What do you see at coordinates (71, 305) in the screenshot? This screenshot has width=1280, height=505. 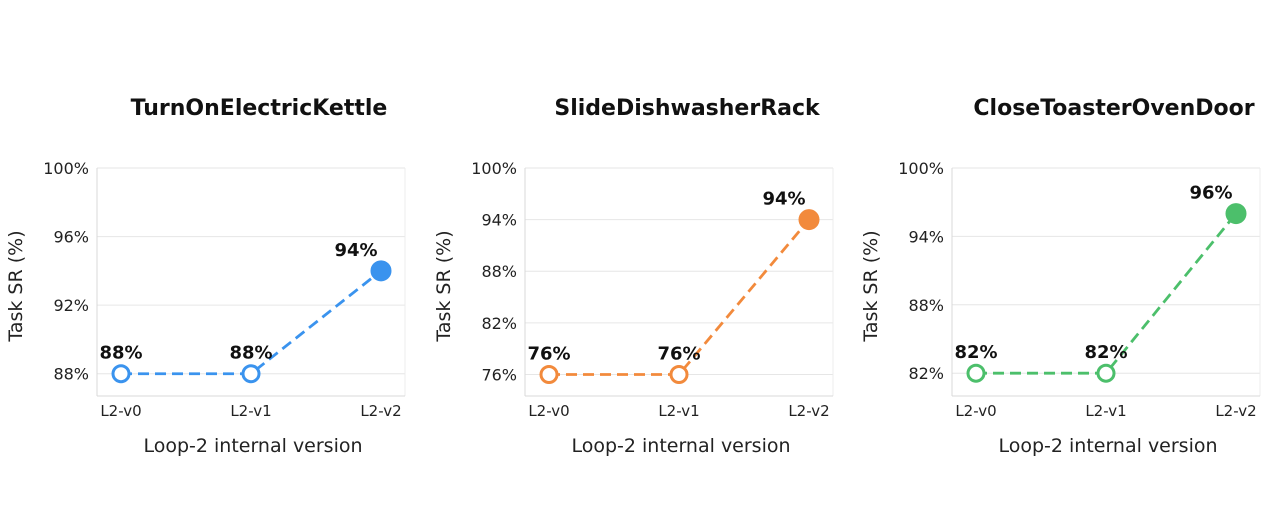 I see `y-tick-label: 92%` at bounding box center [71, 305].